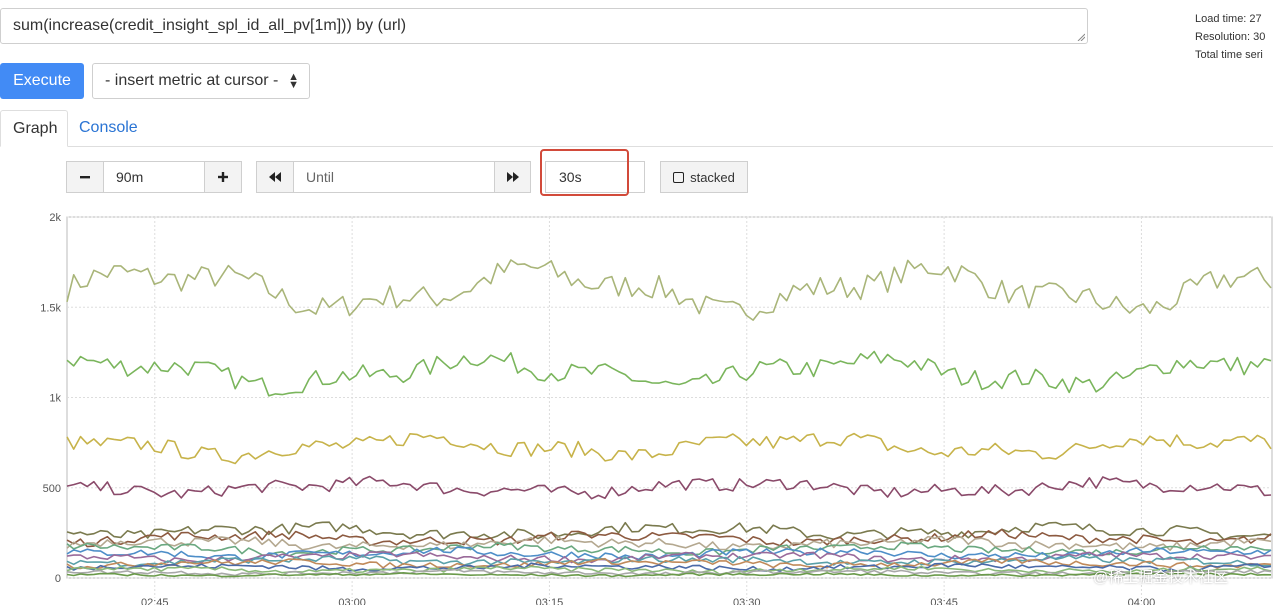 This screenshot has height=605, width=1273. I want to click on plus-icon, so click(223, 177).